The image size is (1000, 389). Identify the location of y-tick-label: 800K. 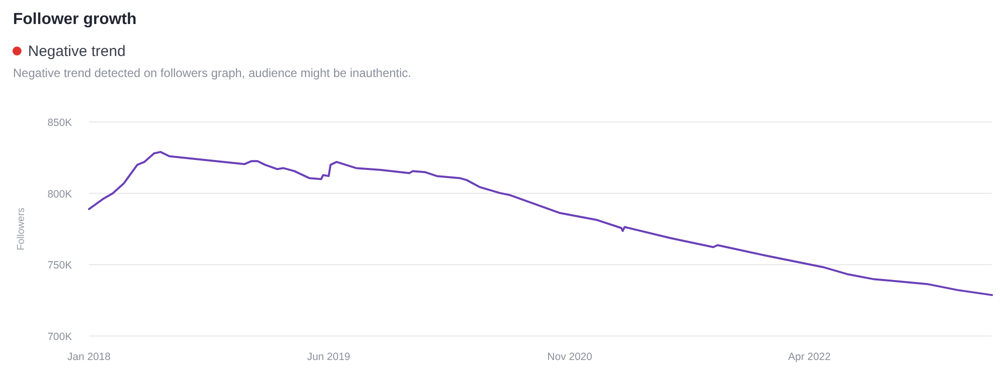
(59, 194).